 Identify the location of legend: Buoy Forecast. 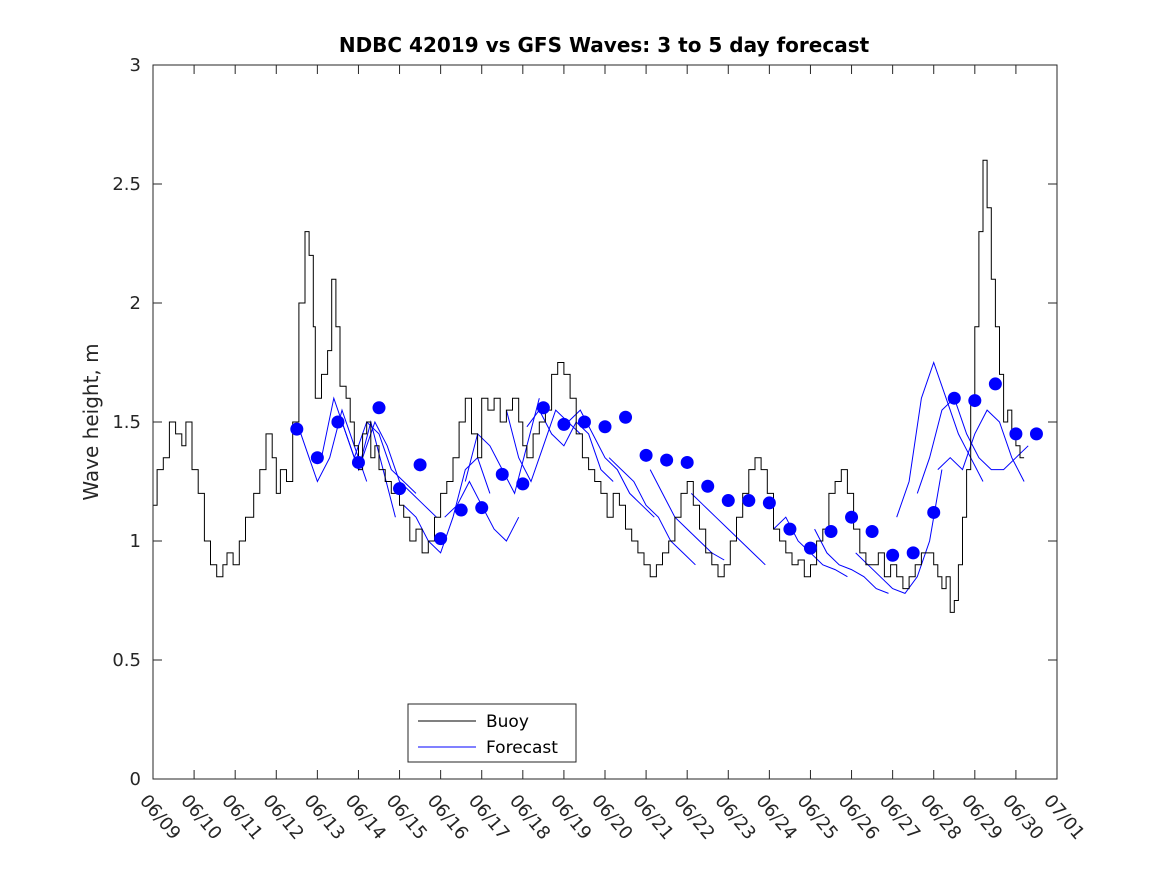
(492, 733).